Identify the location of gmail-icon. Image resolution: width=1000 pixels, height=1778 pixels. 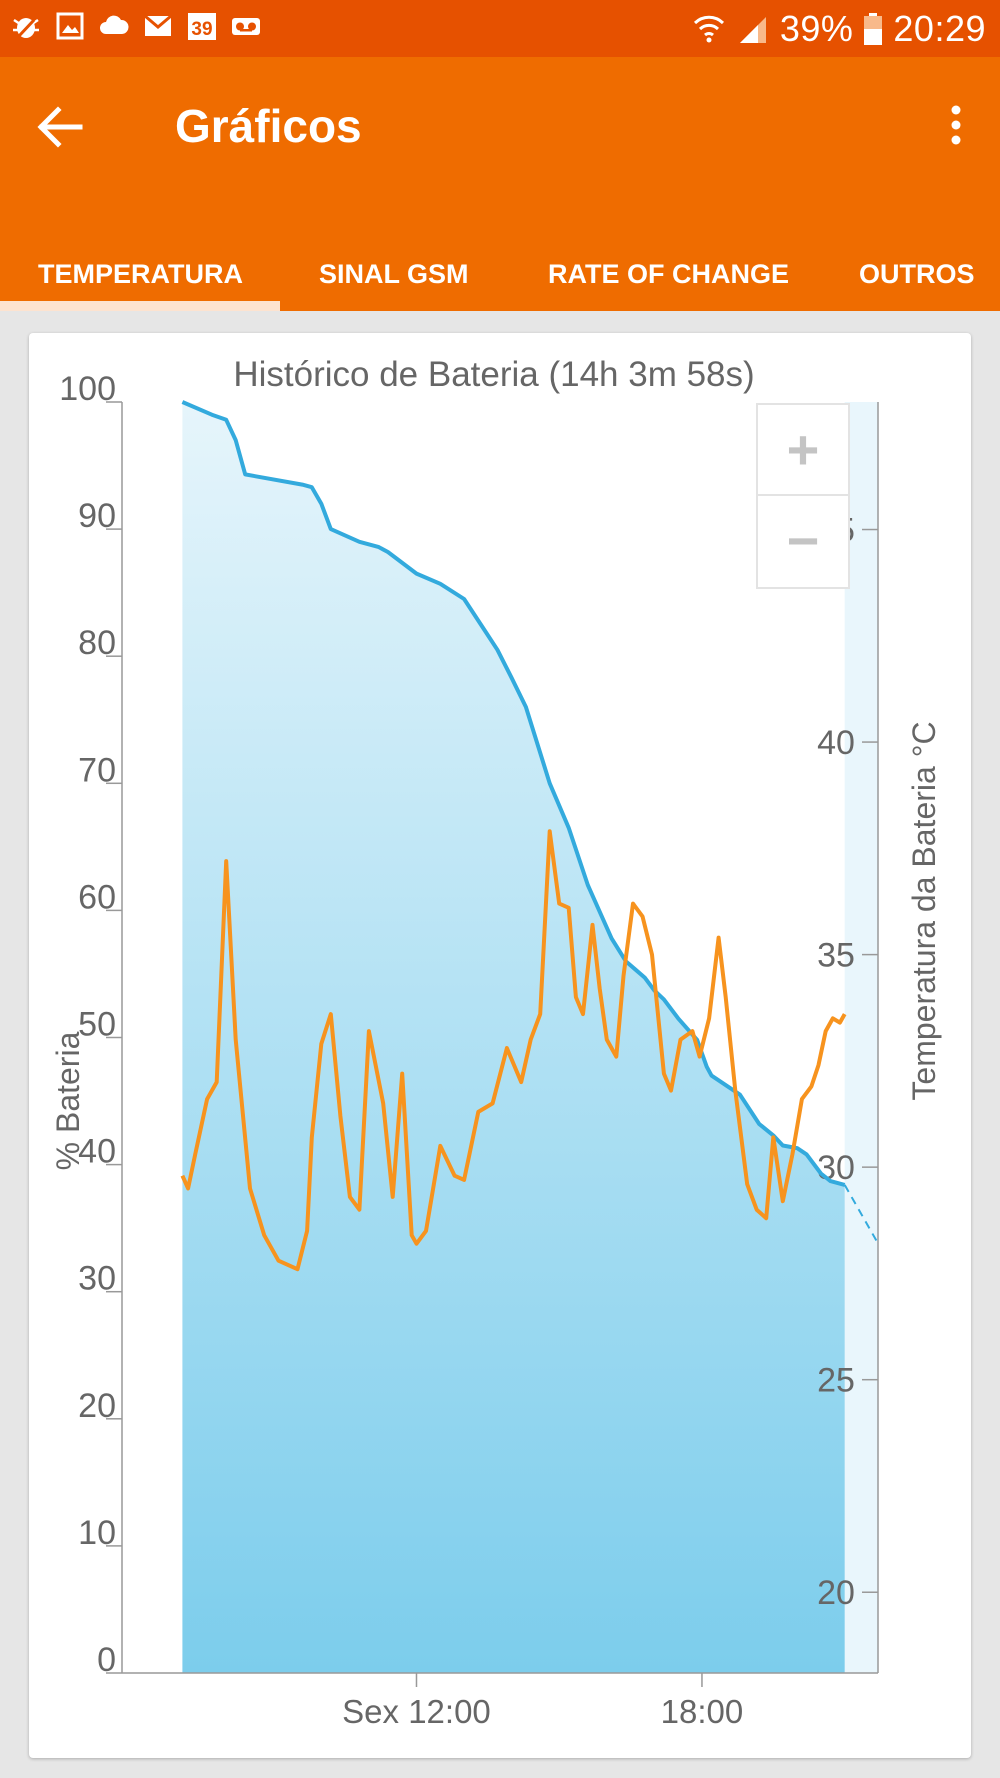
(158, 25).